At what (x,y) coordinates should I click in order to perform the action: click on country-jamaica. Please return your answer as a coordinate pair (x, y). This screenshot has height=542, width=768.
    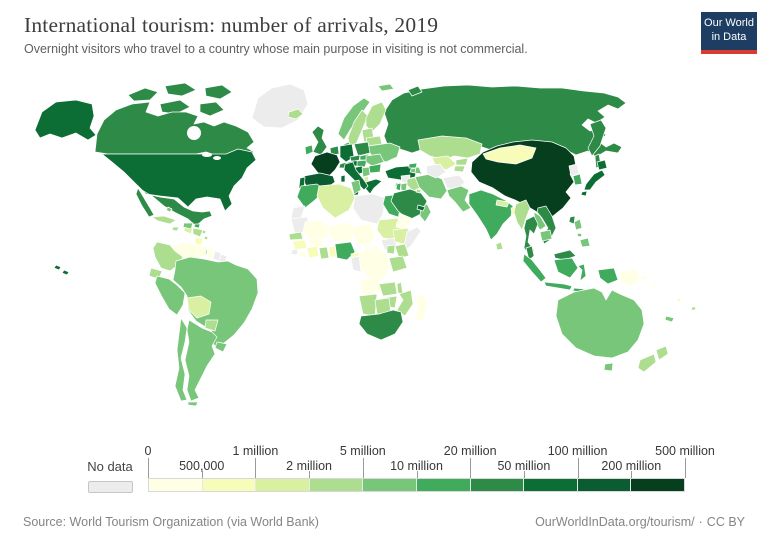
    Looking at the image, I should click on (175, 229).